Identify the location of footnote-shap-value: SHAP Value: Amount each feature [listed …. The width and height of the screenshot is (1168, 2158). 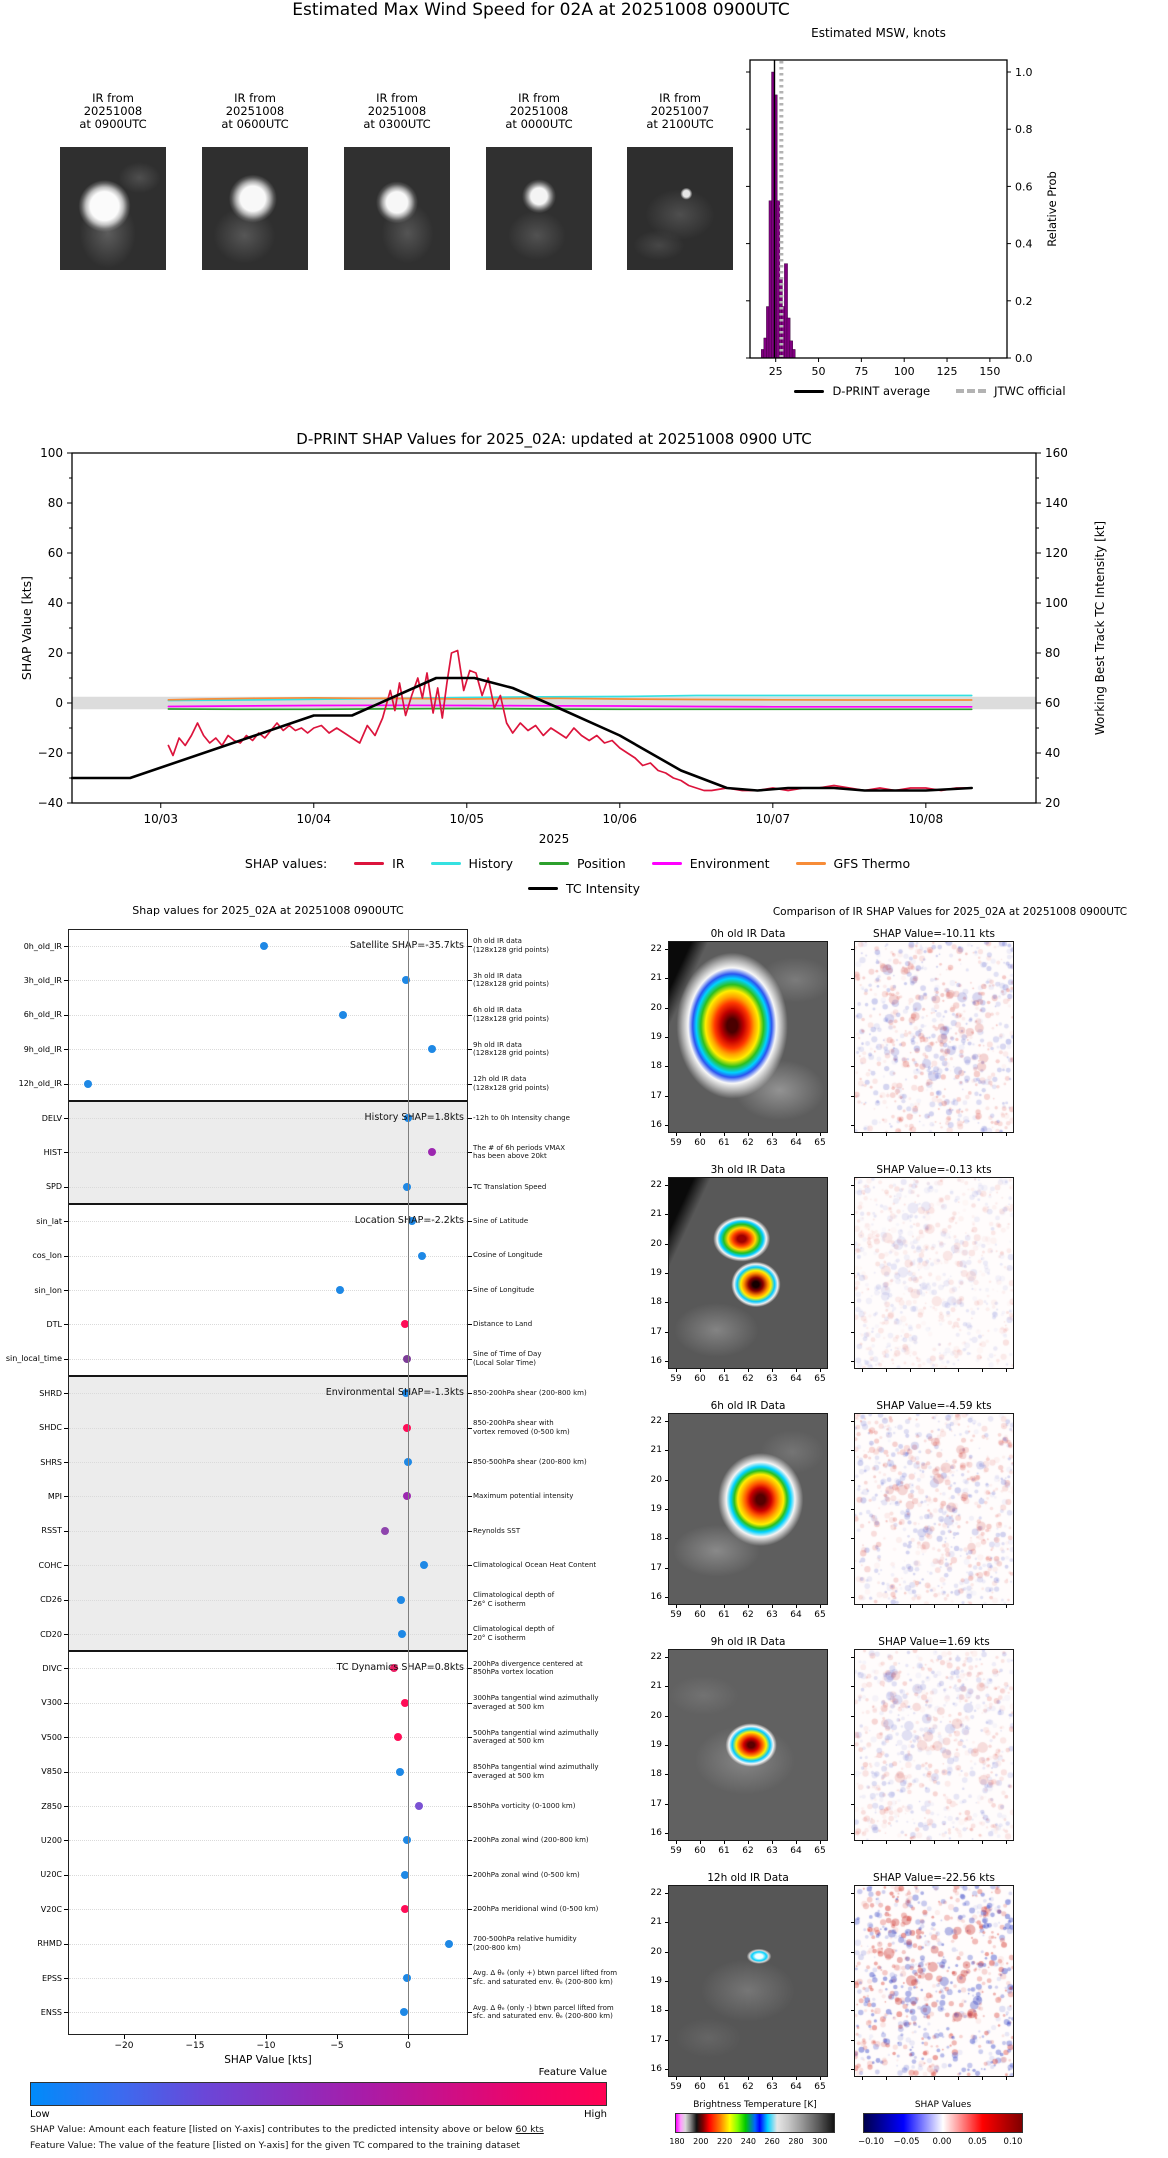
(287, 2129).